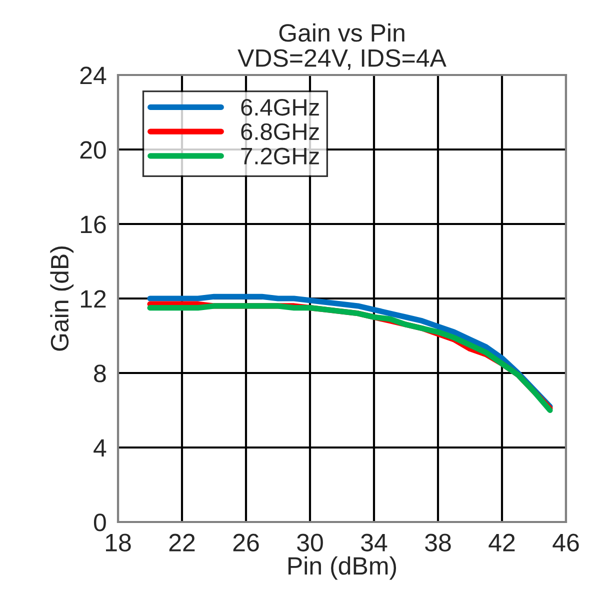  I want to click on legend-label: 6.8GHz, so click(280, 131).